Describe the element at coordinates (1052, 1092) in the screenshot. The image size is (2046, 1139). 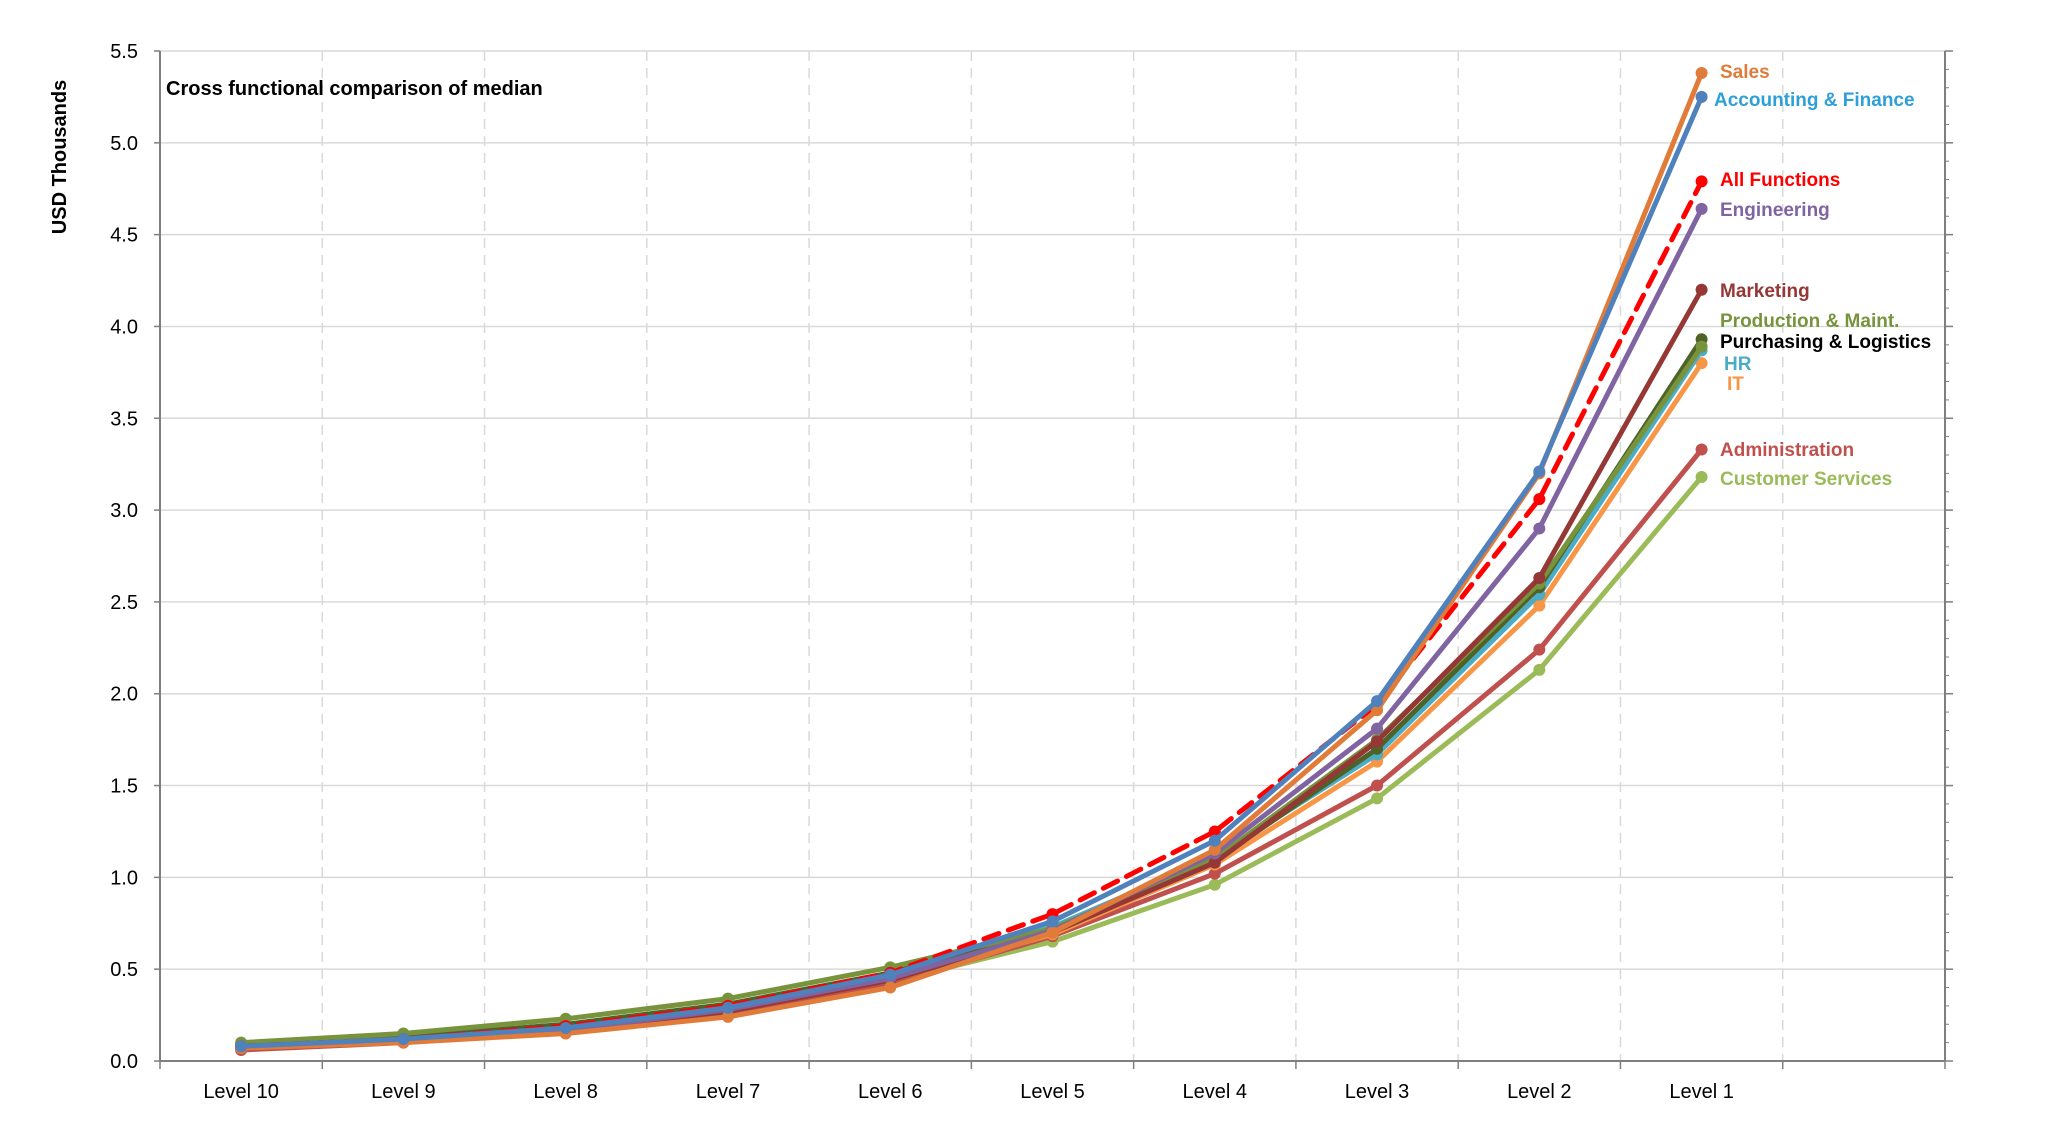
I see `x-tick-label: Level 5` at that location.